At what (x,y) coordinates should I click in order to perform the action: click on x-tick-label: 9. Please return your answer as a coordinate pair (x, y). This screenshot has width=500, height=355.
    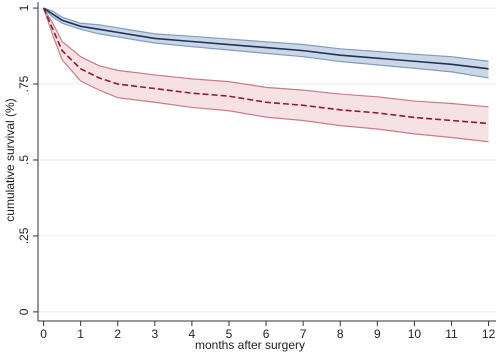
    Looking at the image, I should click on (377, 334).